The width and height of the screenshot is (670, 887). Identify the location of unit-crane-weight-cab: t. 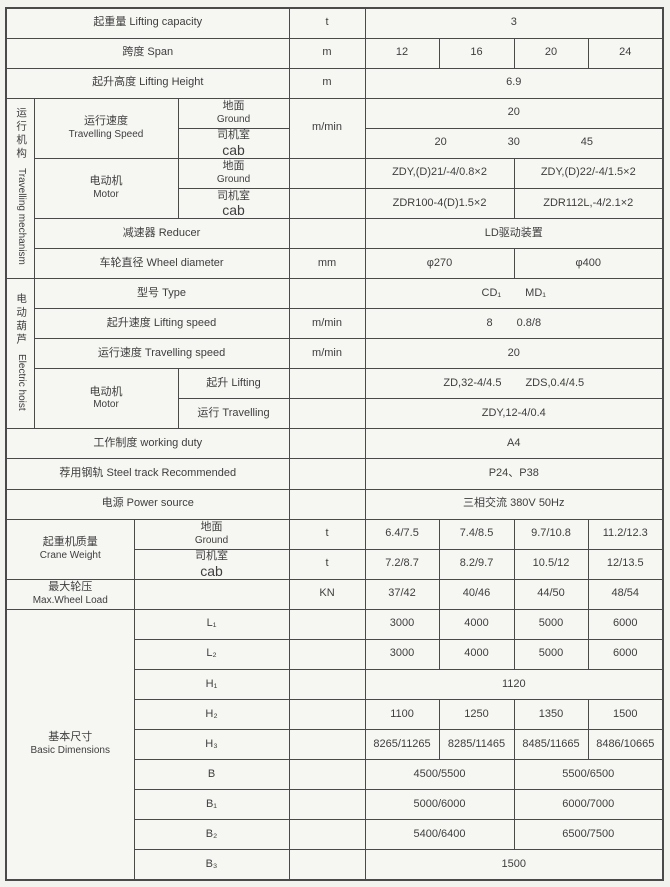
(327, 564).